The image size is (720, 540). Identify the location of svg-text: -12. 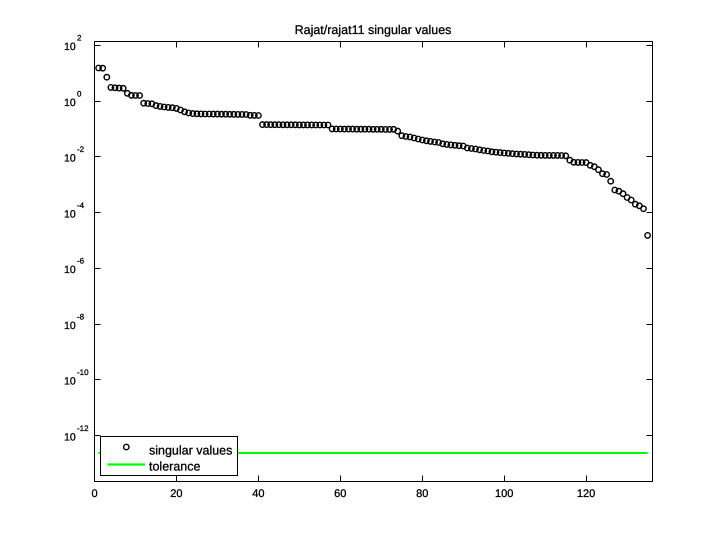
(83, 428).